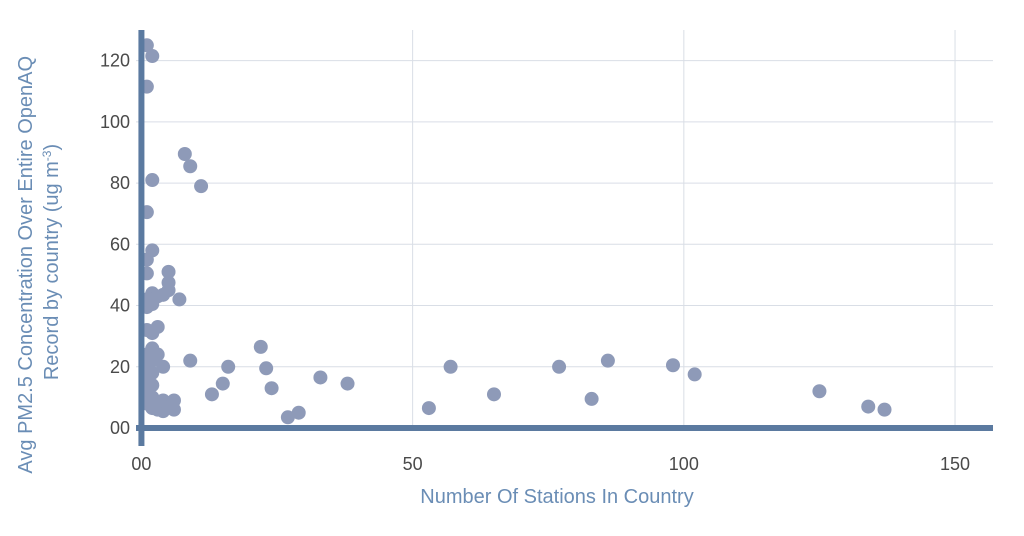 This screenshot has height=536, width=1024. I want to click on y-tick-label: 60, so click(120, 244).